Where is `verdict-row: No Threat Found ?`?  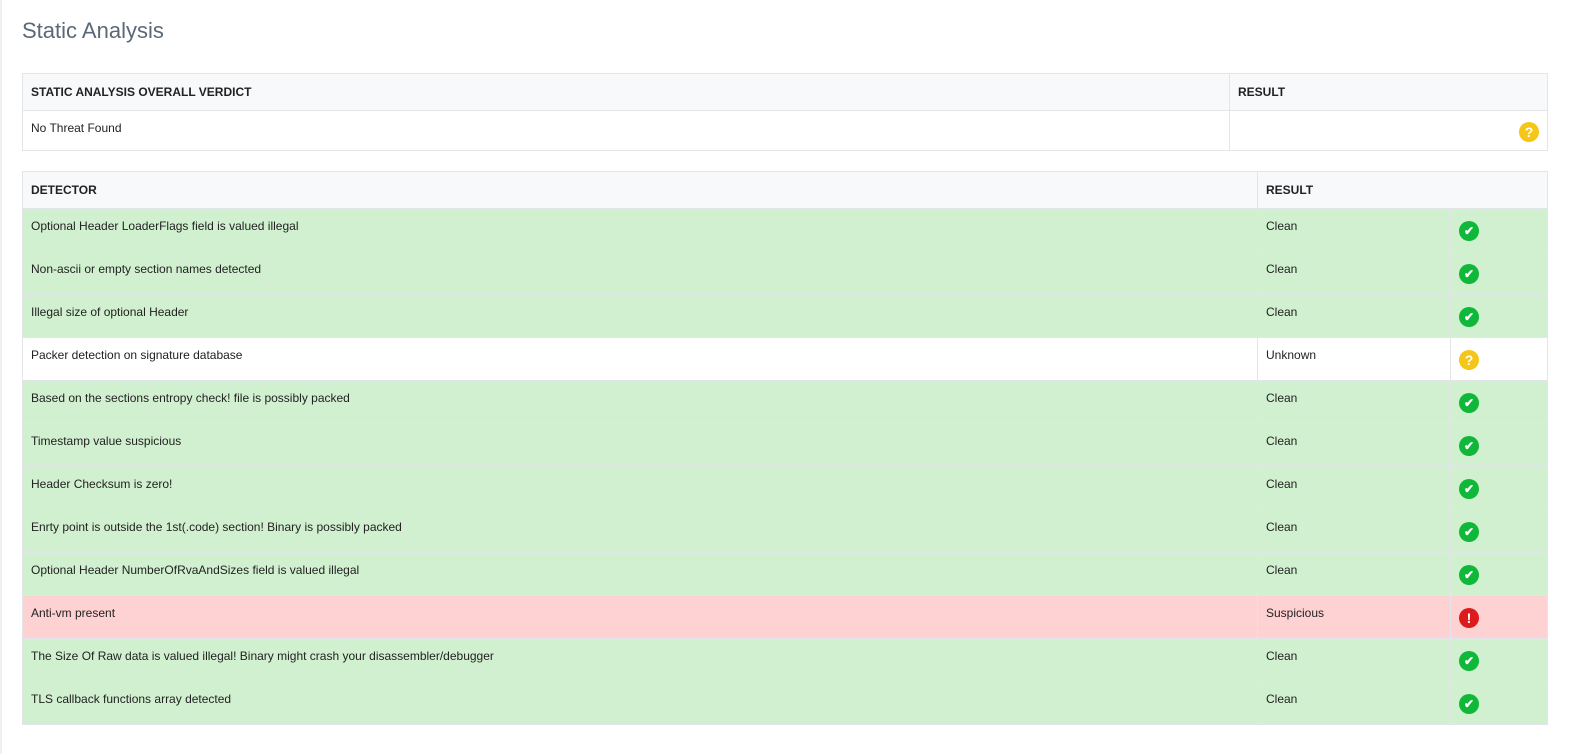 verdict-row: No Threat Found ? is located at coordinates (785, 130).